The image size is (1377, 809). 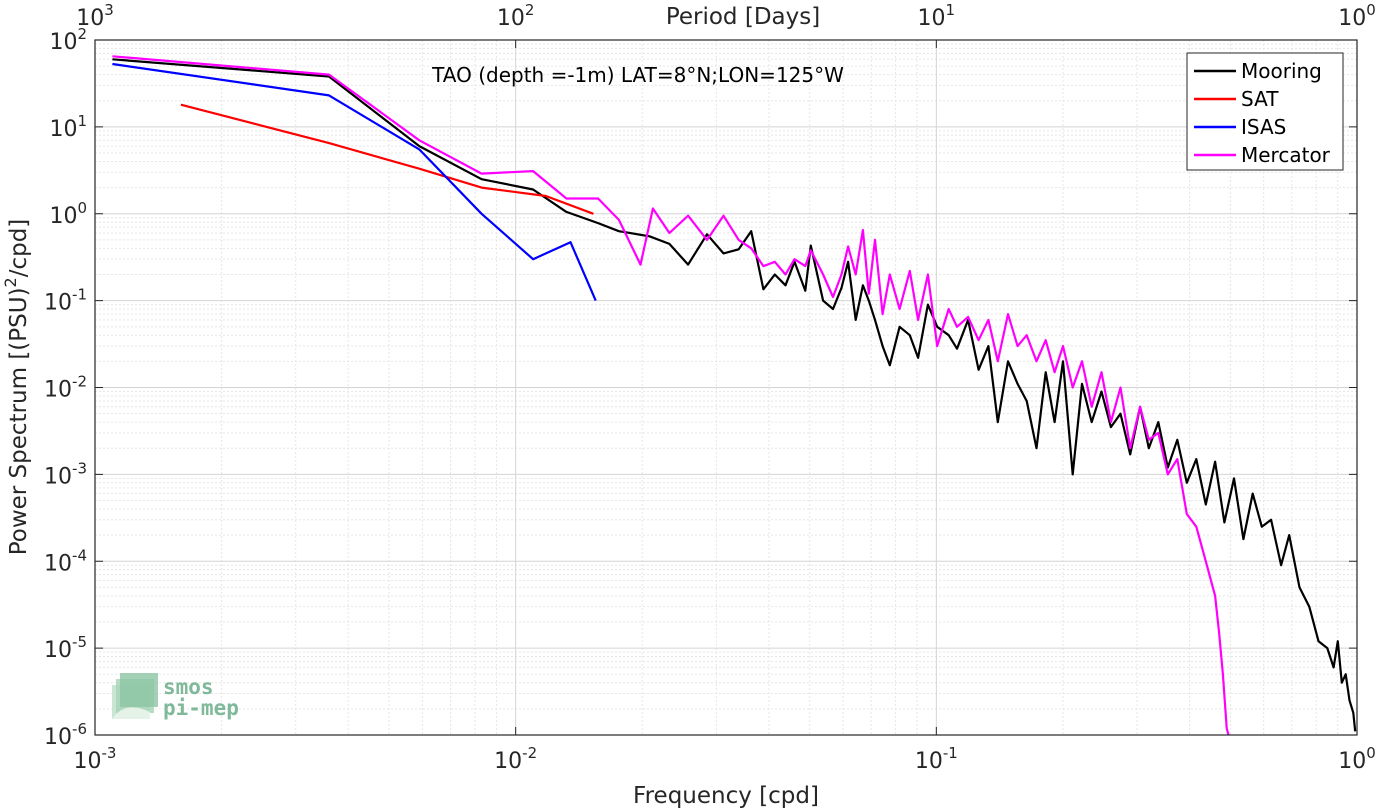 What do you see at coordinates (19, 421) in the screenshot?
I see `y-axis-title-main: Power Spectrum [(PSU)` at bounding box center [19, 421].